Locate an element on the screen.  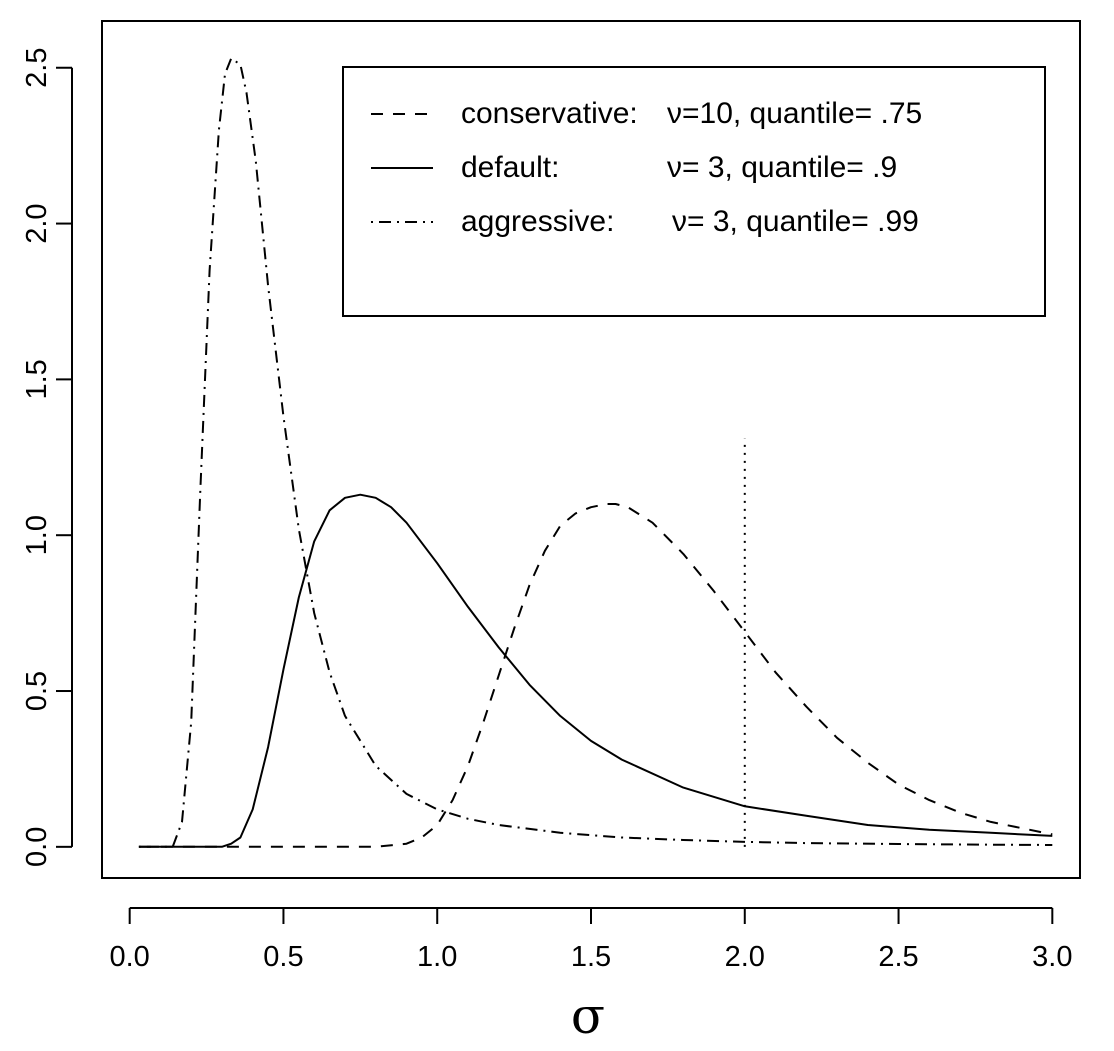
x-axis-title: σ is located at coordinates (588, 1016).